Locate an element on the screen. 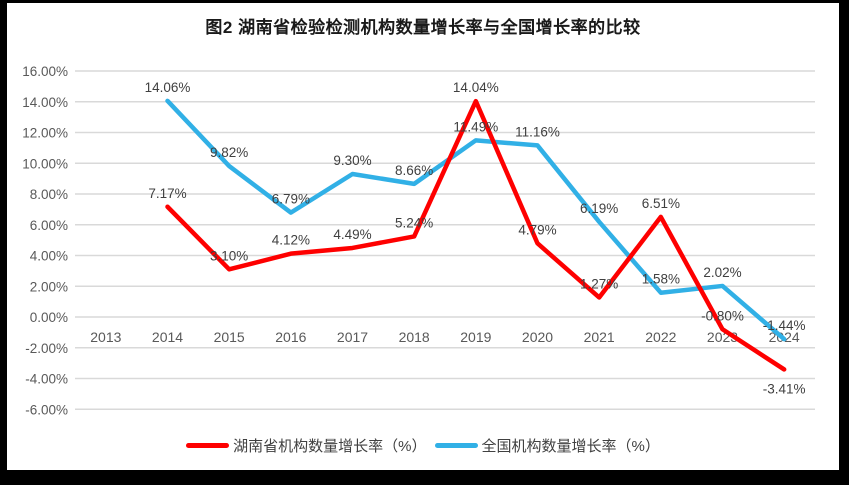 Image resolution: width=849 pixels, height=485 pixels. legend-swatch-hunan-icon is located at coordinates (208, 445).